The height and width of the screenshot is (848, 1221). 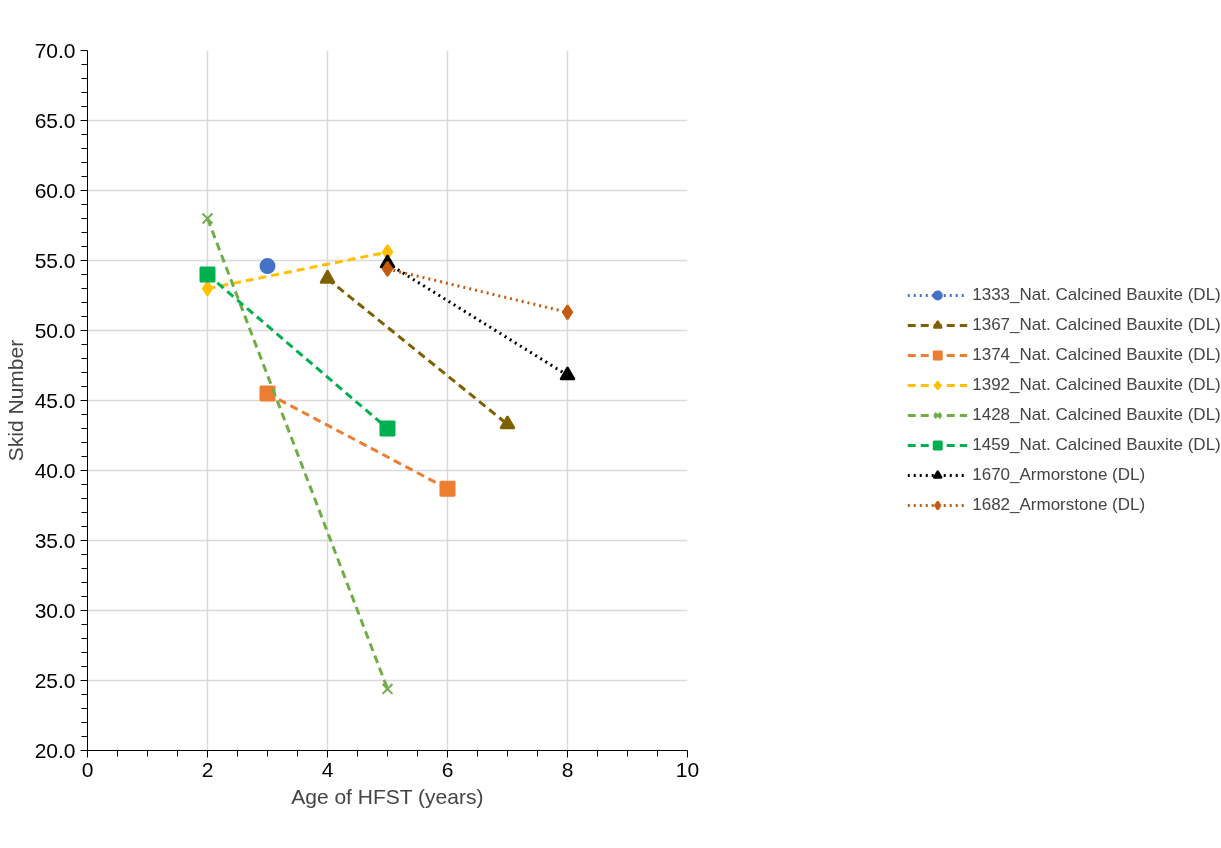 What do you see at coordinates (1096, 295) in the screenshot?
I see `legend-label: 1333_Nat. Calcined Bauxite (DL)` at bounding box center [1096, 295].